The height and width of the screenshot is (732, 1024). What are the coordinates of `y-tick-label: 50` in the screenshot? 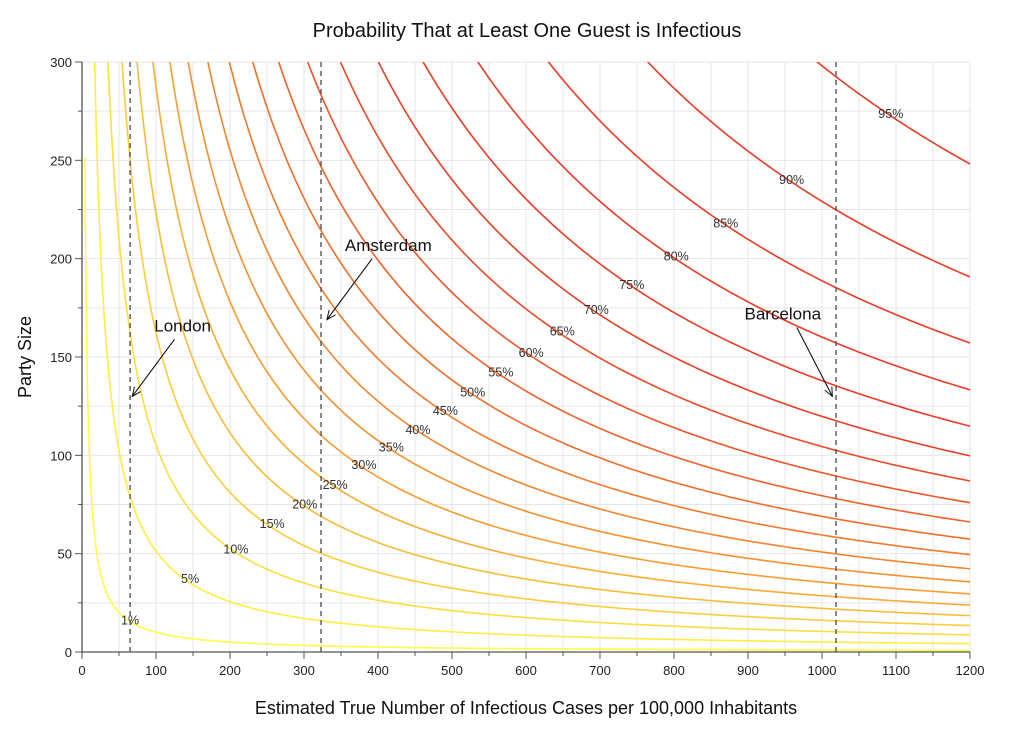 It's located at (65, 554).